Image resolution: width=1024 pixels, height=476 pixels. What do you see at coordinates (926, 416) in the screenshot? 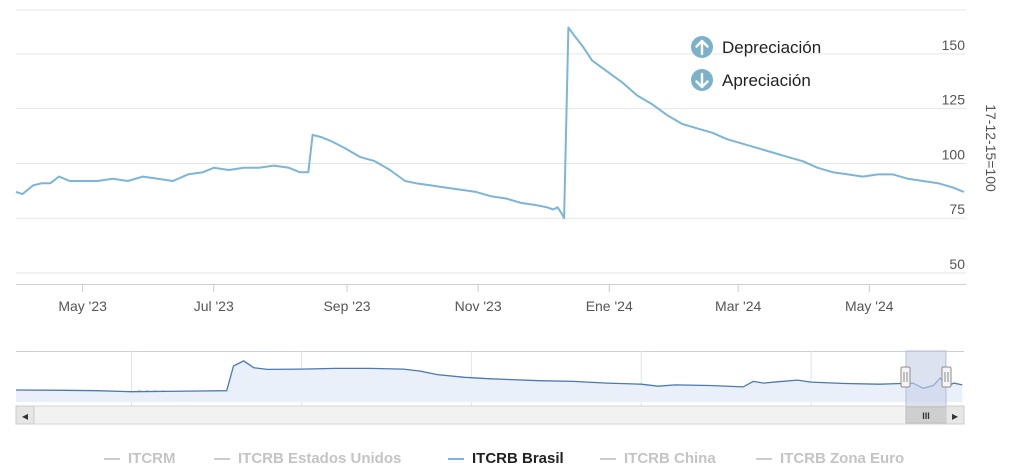
I see `scrollbar-grip-icon: III` at bounding box center [926, 416].